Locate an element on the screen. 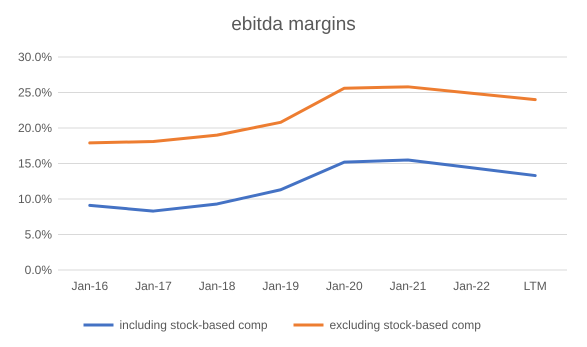 Image resolution: width=587 pixels, height=347 pixels. x-tick-label: Jan-18 is located at coordinates (217, 286).